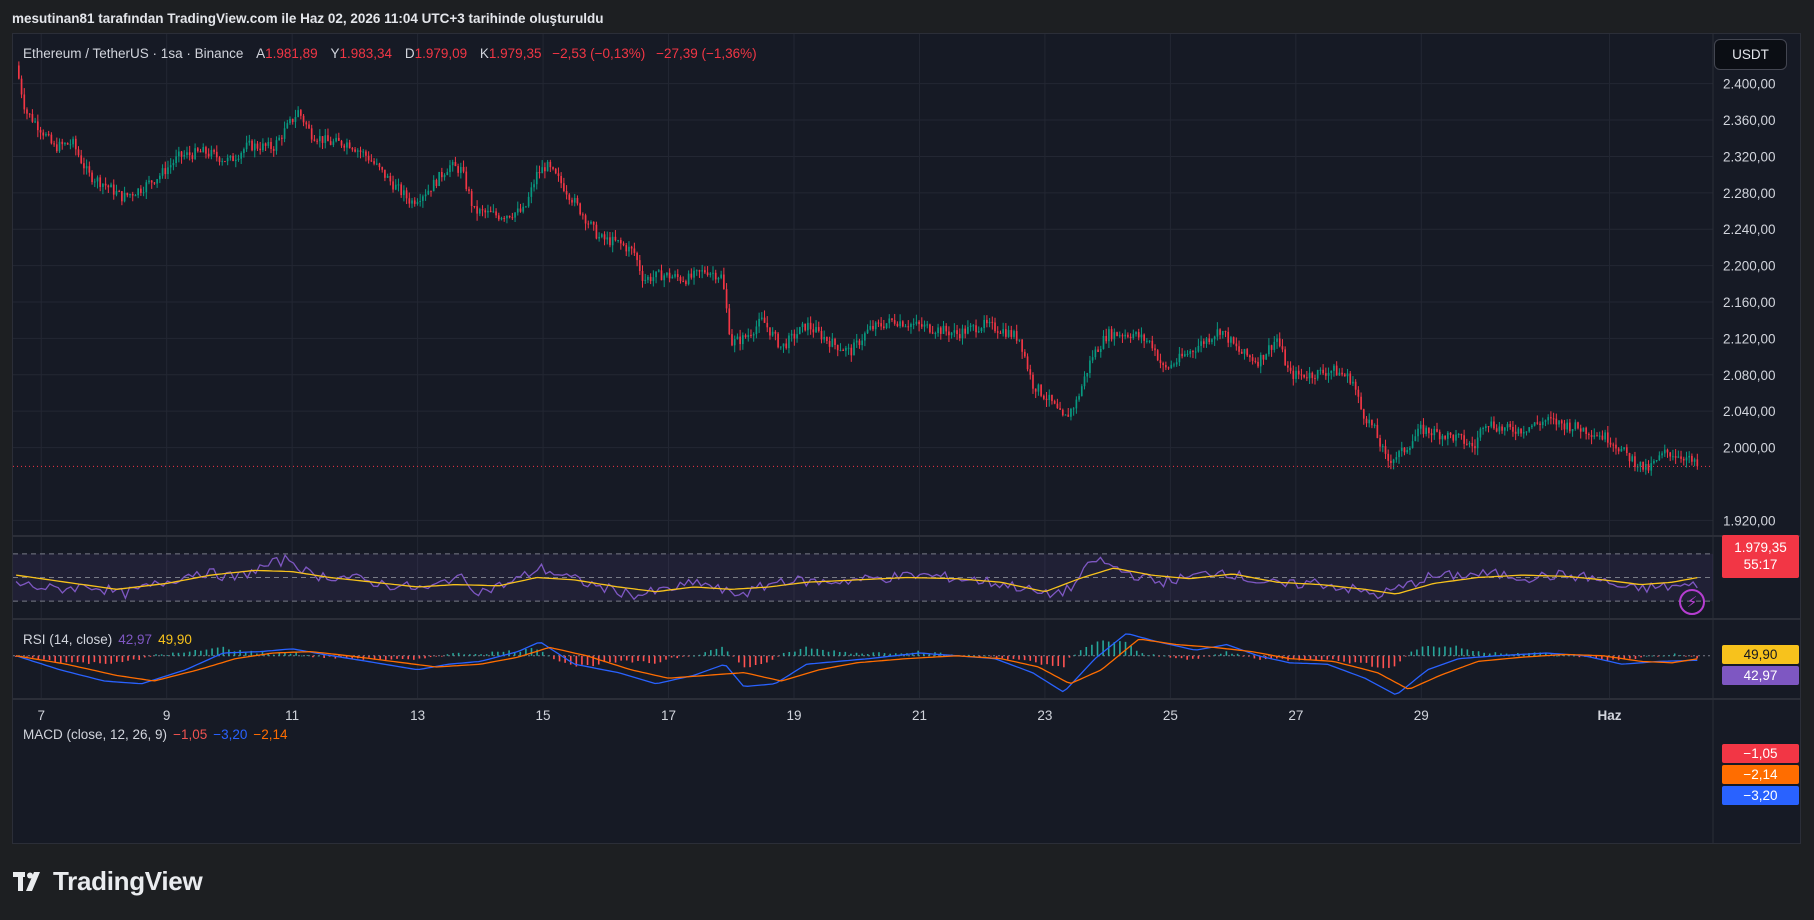 The height and width of the screenshot is (920, 1814). I want to click on time-tick-label: 23, so click(1044, 715).